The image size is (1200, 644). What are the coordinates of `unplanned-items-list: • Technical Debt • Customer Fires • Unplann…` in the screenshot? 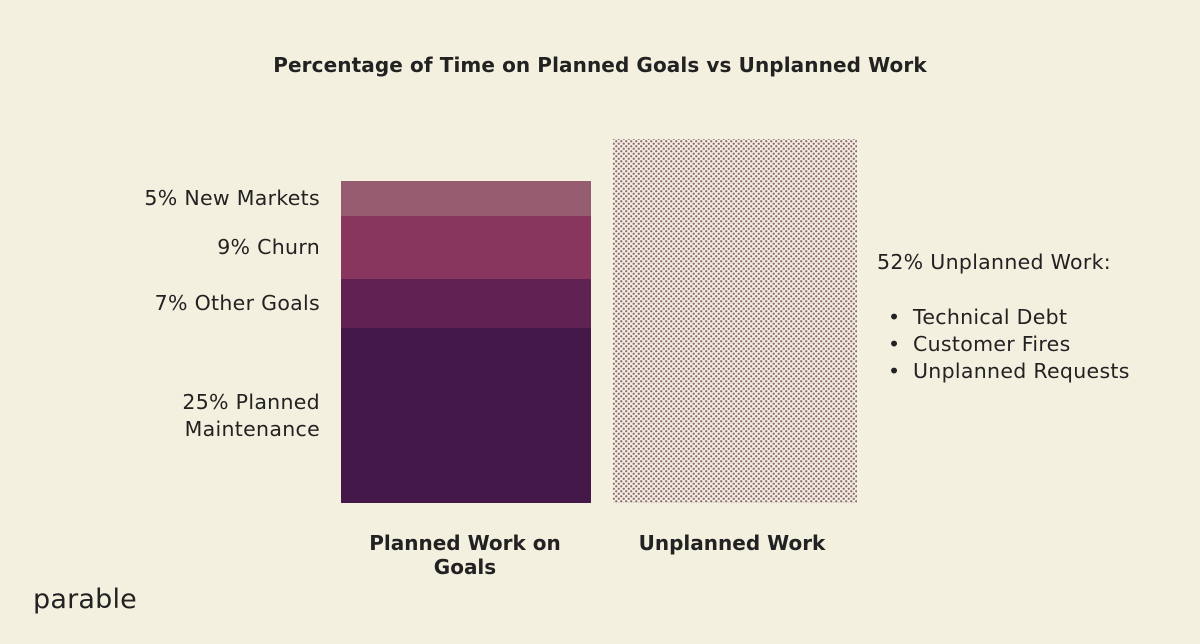 It's located at (1009, 344).